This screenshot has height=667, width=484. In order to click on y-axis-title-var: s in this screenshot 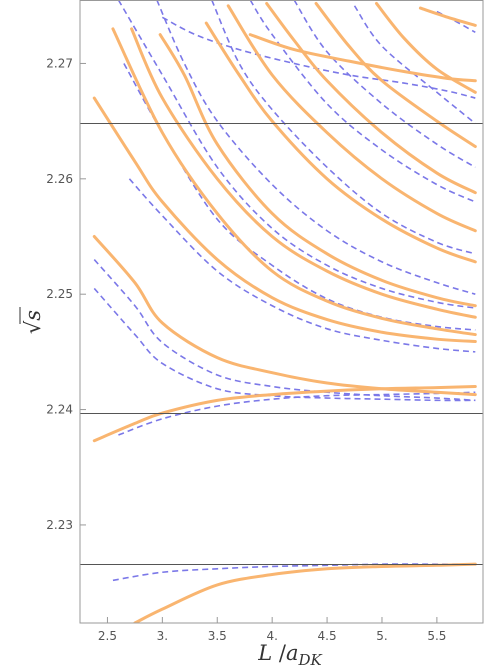, I will do `click(33, 315)`.